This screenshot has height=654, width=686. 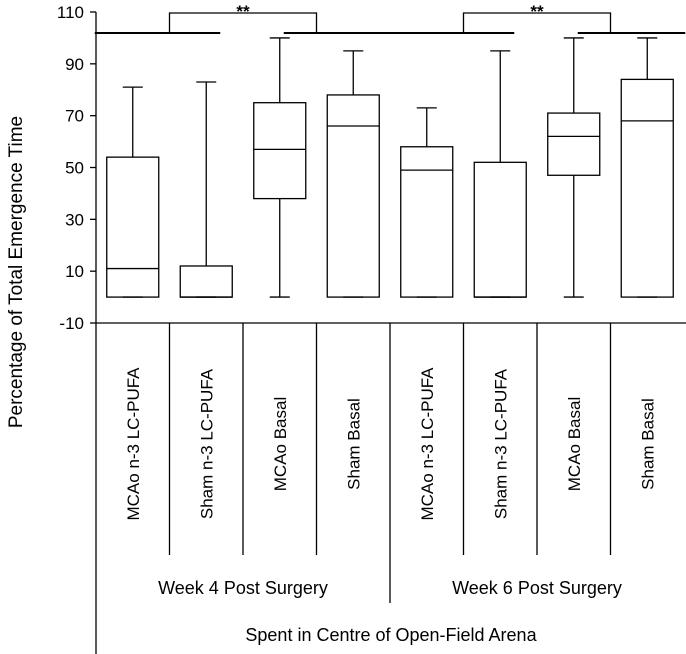 I want to click on y-axis-label: Percentage of Total Emergence Time, so click(x=16, y=272).